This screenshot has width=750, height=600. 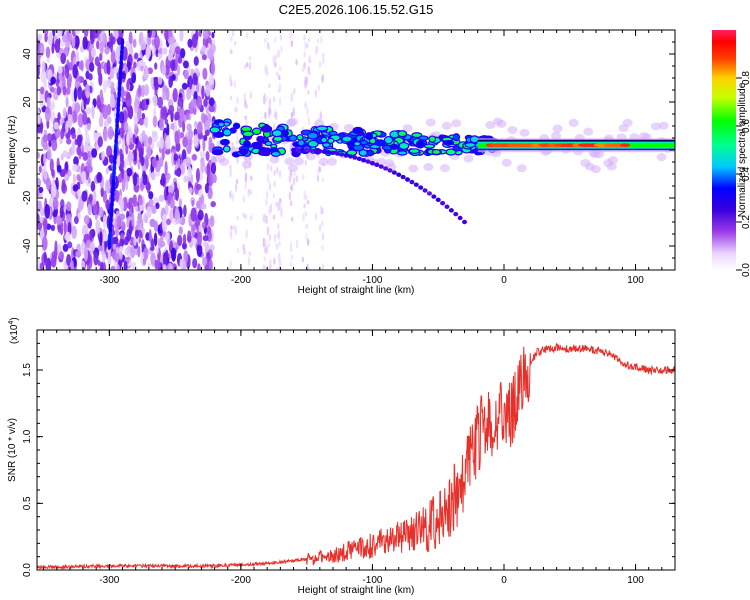 I want to click on bottom-x-axis-label: Height of straight line (km), so click(x=356, y=590).